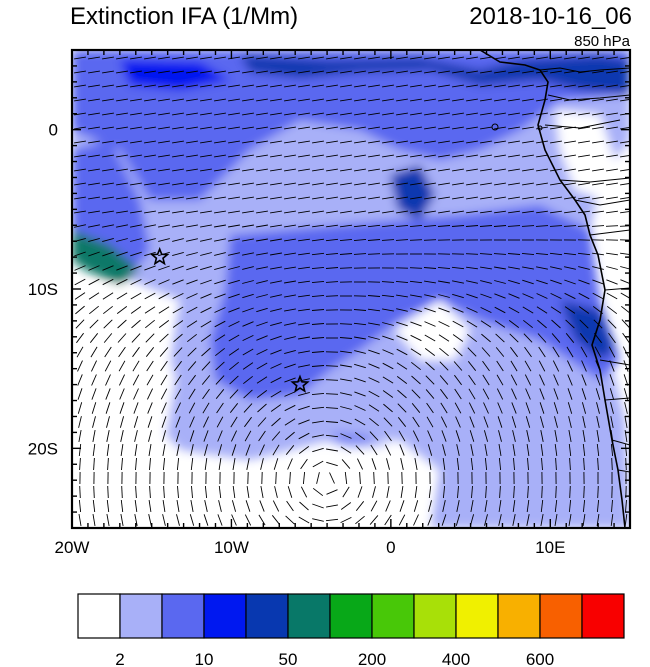  I want to click on colorbar-box, so click(225, 616).